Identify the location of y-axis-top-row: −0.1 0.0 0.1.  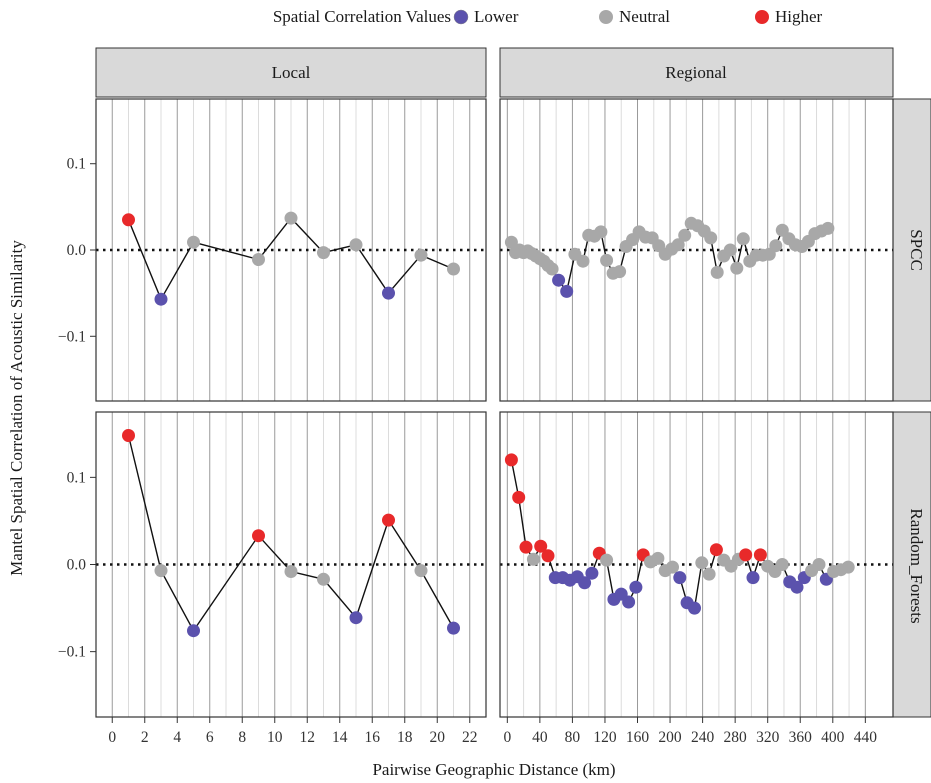
(77, 250).